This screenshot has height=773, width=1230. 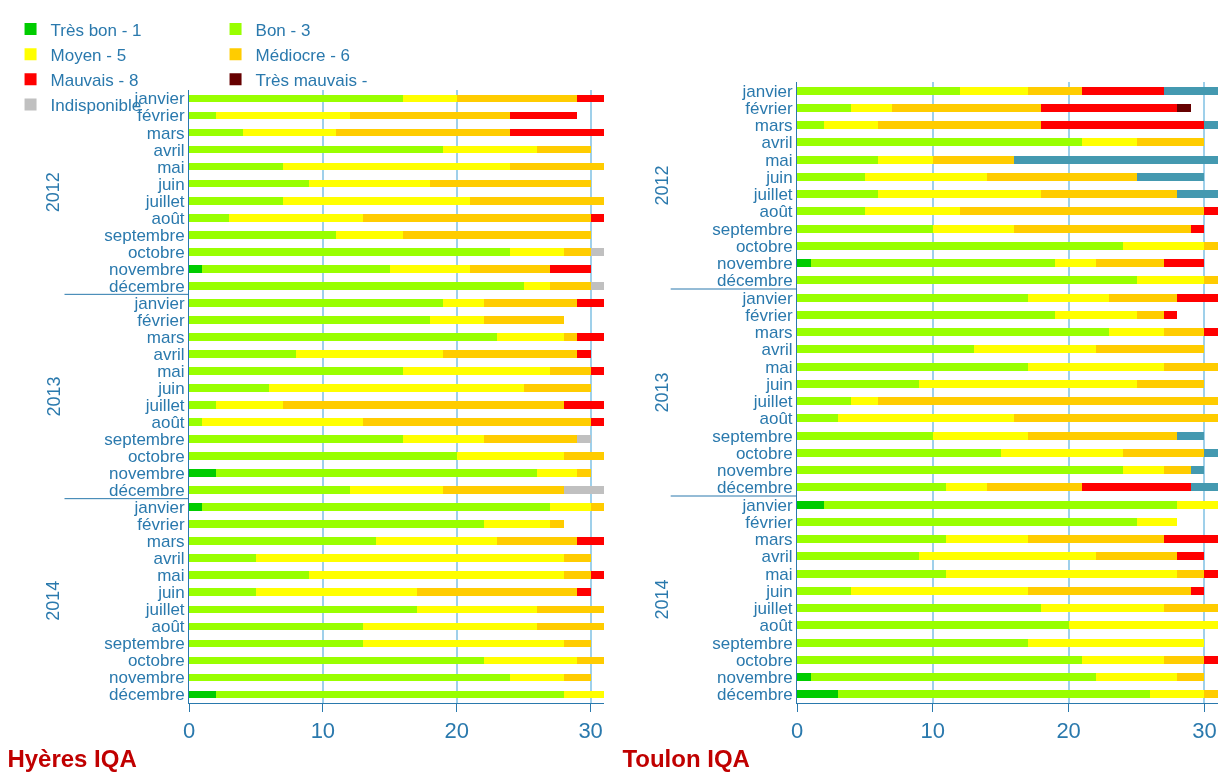 What do you see at coordinates (661, 599) in the screenshot?
I see `text: 2014` at bounding box center [661, 599].